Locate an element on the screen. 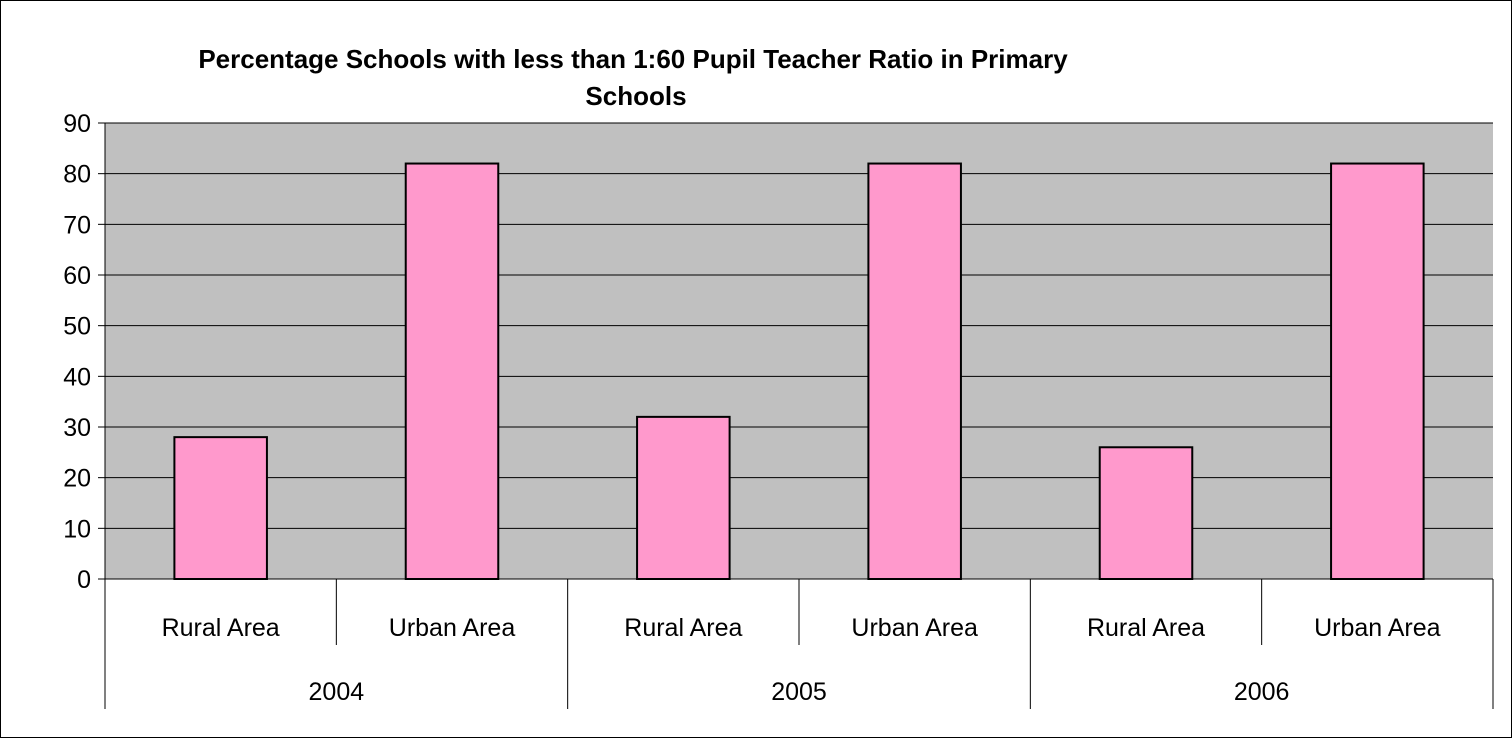 Image resolution: width=1512 pixels, height=739 pixels. y-tick-label: 70 is located at coordinates (77, 225).